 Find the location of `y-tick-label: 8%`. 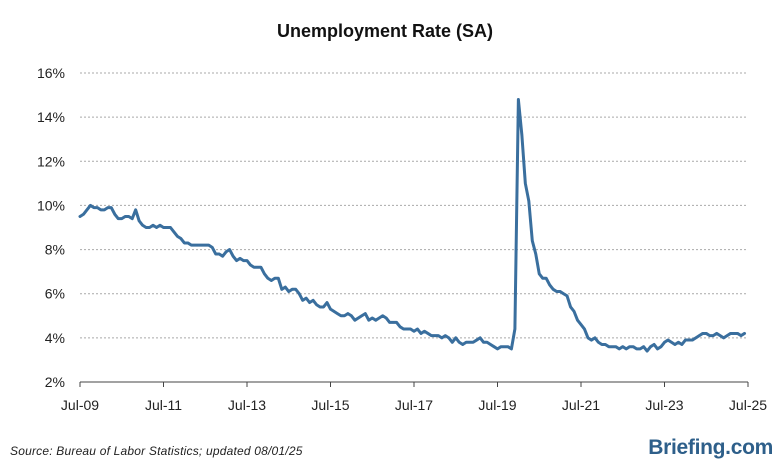

y-tick-label: 8% is located at coordinates (55, 250).